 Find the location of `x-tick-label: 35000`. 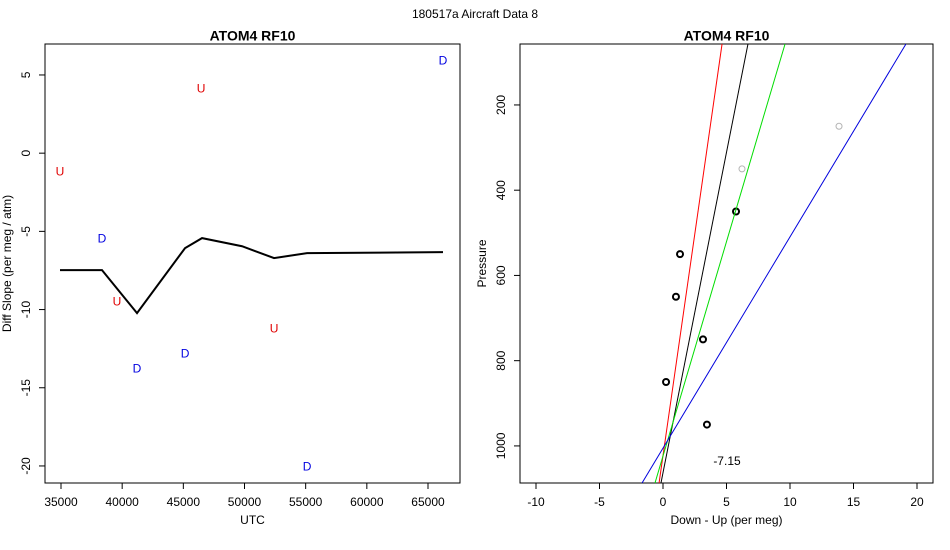

x-tick-label: 35000 is located at coordinates (61, 502).